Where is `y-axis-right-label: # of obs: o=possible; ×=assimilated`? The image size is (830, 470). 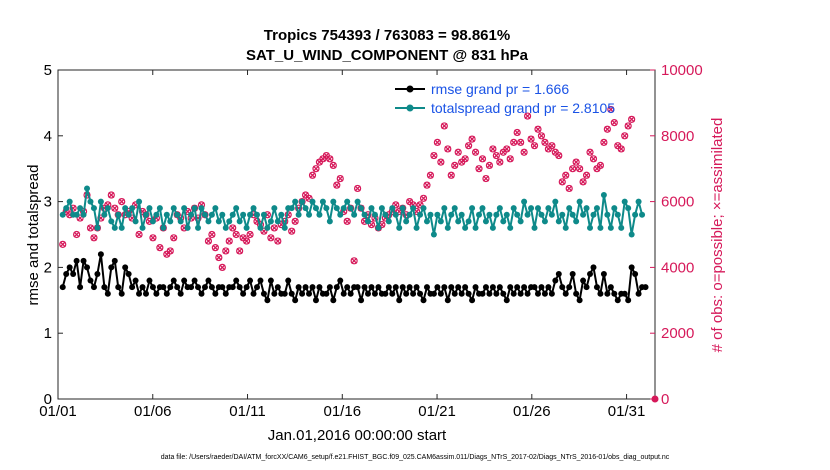 y-axis-right-label: # of obs: o=possible; ×=assimilated is located at coordinates (717, 235).